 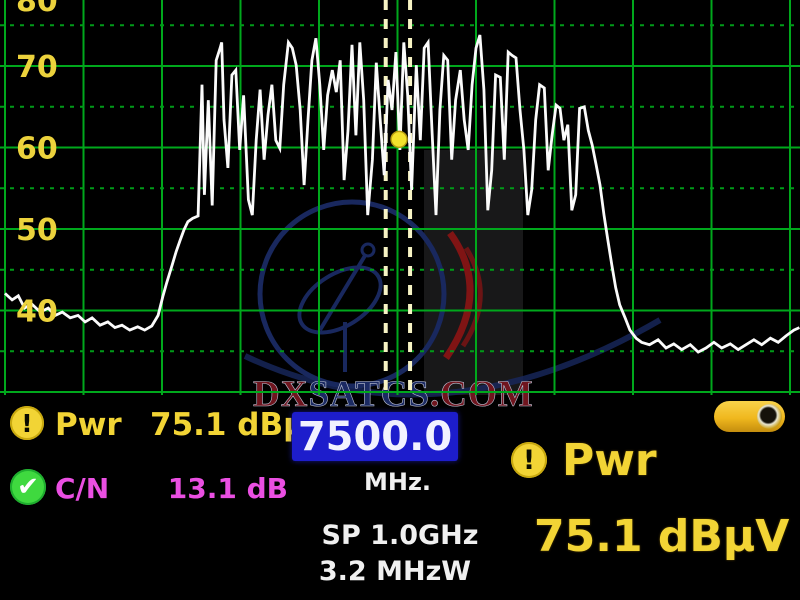 What do you see at coordinates (37, 149) in the screenshot?
I see `y-axis-label: 60` at bounding box center [37, 149].